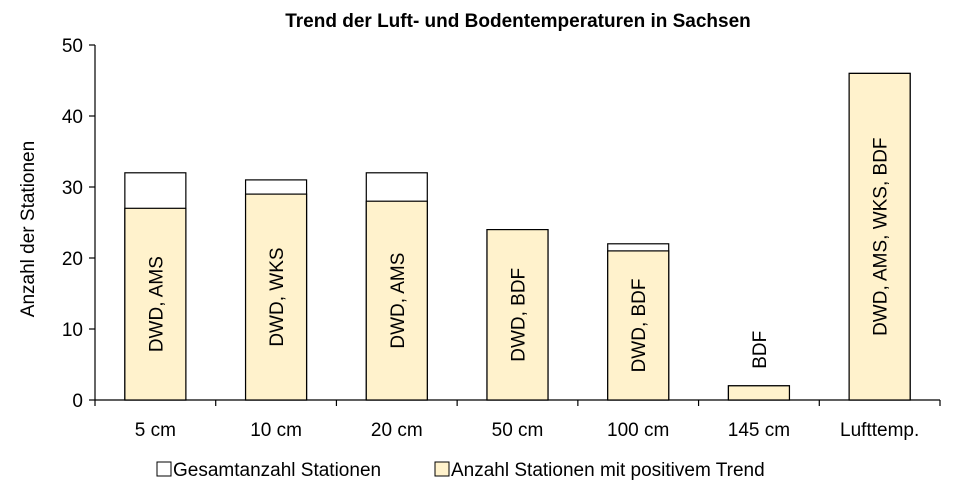 This screenshot has width=953, height=494. Describe the element at coordinates (277, 470) in the screenshot. I see `legend-label-total: Gesamtanzahl Stationen` at that location.